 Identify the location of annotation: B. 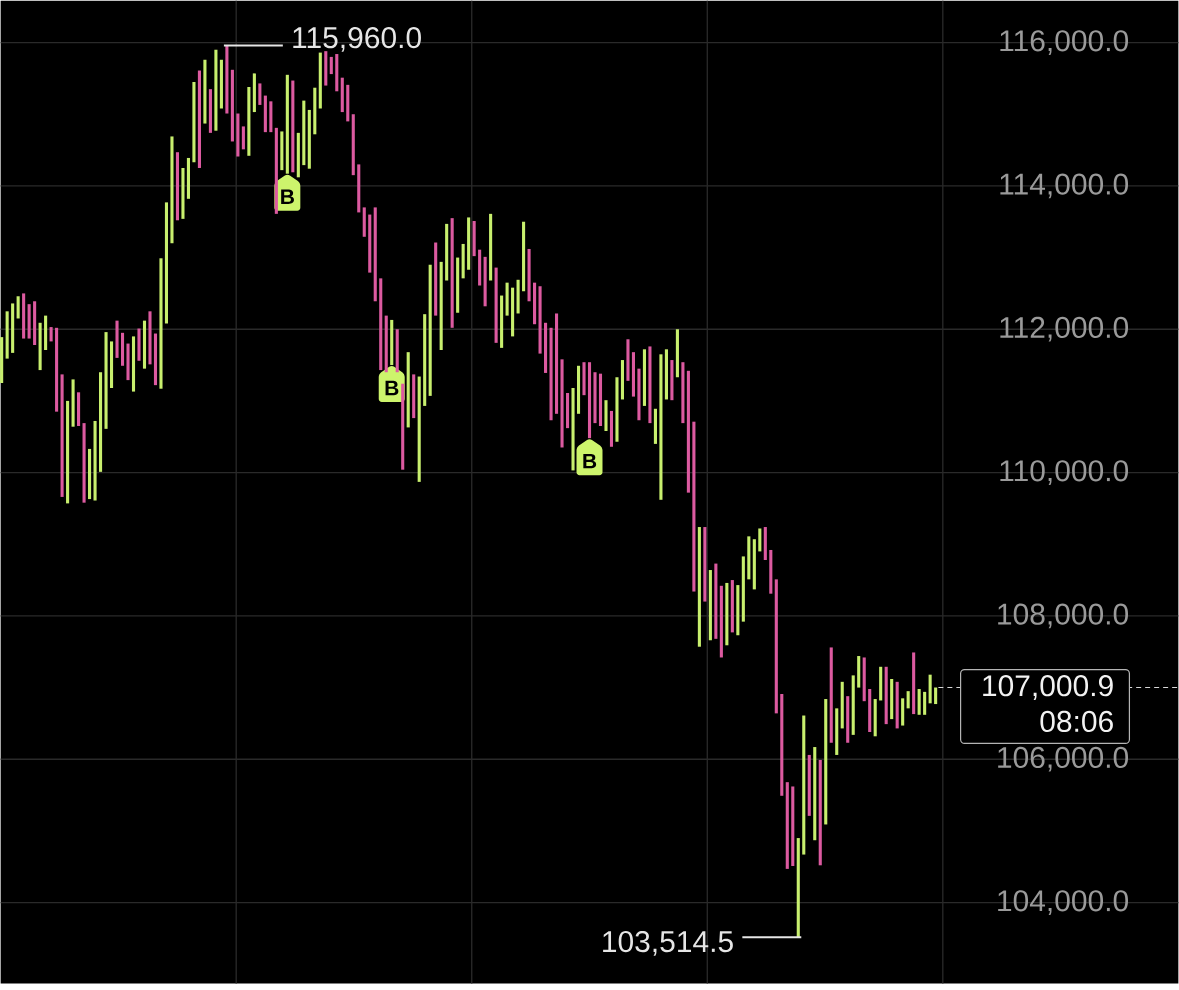
(590, 461).